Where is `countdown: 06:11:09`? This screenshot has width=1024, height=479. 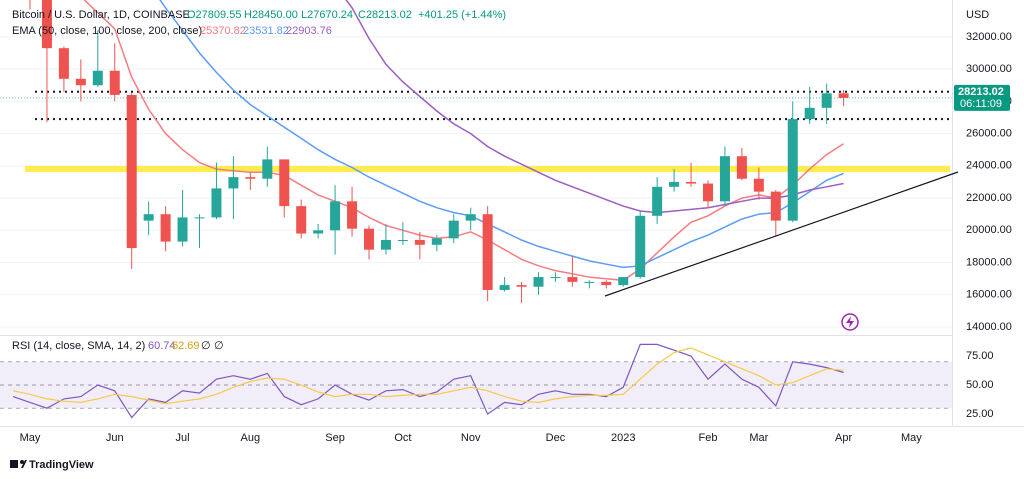 countdown: 06:11:09 is located at coordinates (981, 104).